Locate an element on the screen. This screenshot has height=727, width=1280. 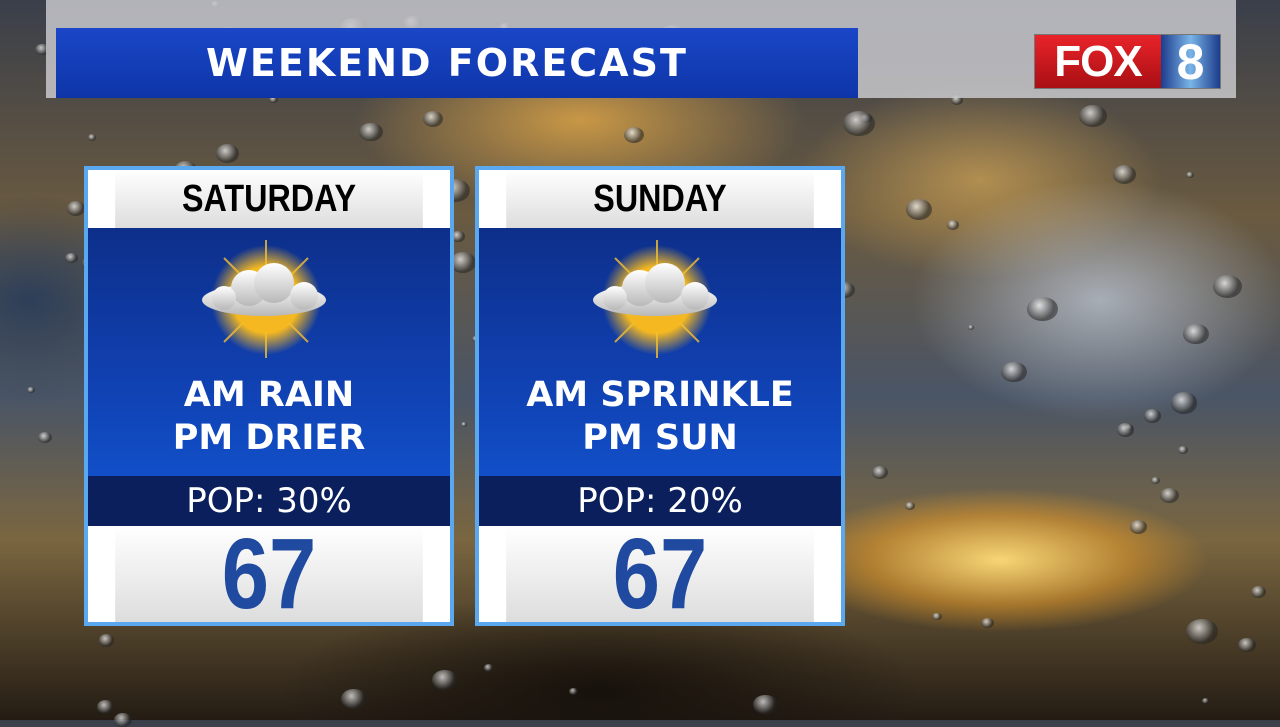
condition-line-1: AM RAIN is located at coordinates (269, 395).